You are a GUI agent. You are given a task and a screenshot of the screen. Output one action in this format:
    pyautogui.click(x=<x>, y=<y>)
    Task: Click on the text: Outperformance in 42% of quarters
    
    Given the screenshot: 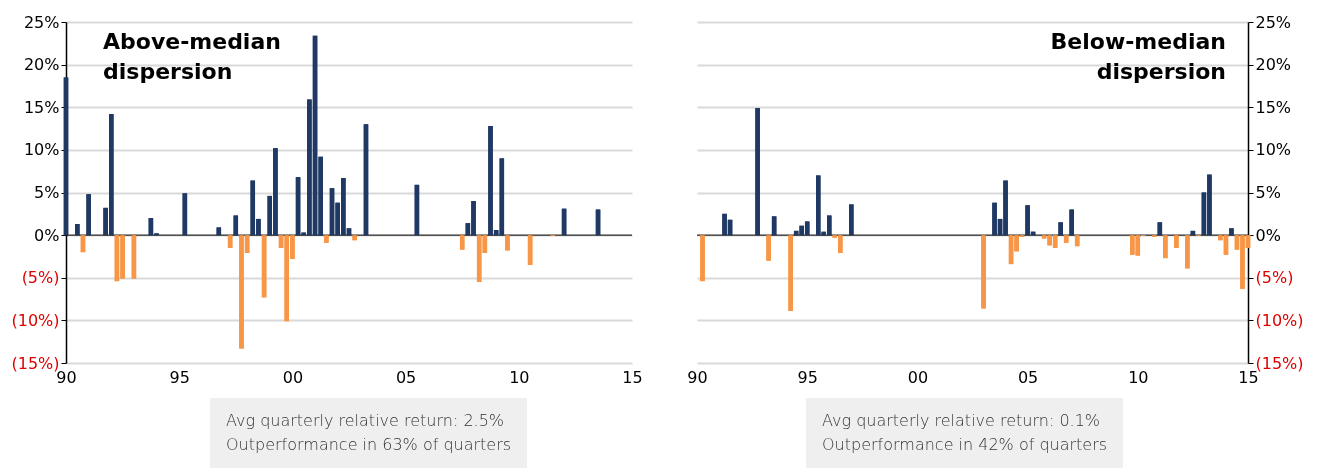 What is the action you would take?
    pyautogui.click(x=965, y=445)
    